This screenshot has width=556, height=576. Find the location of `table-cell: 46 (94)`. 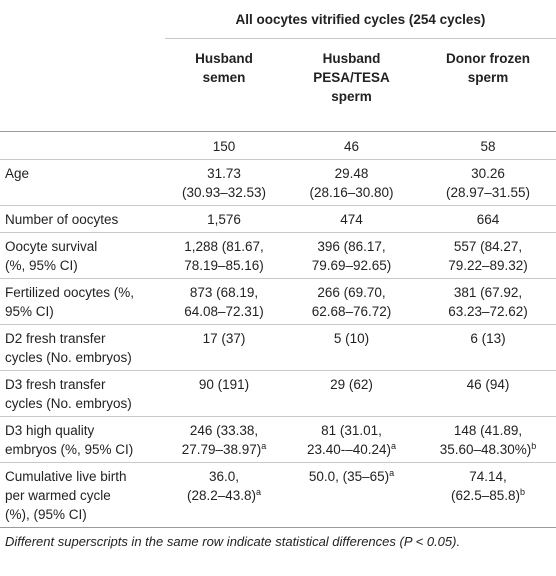

table-cell: 46 (94) is located at coordinates (488, 384).